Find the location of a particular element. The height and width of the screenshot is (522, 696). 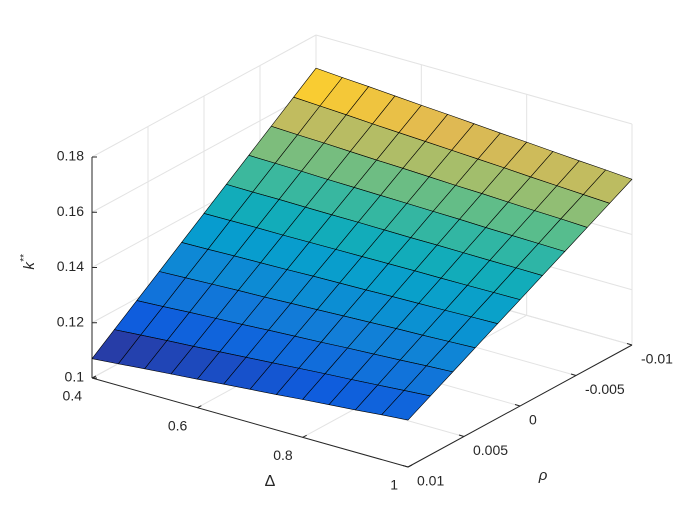

z-tick-label: 0.18 is located at coordinates (70, 156).